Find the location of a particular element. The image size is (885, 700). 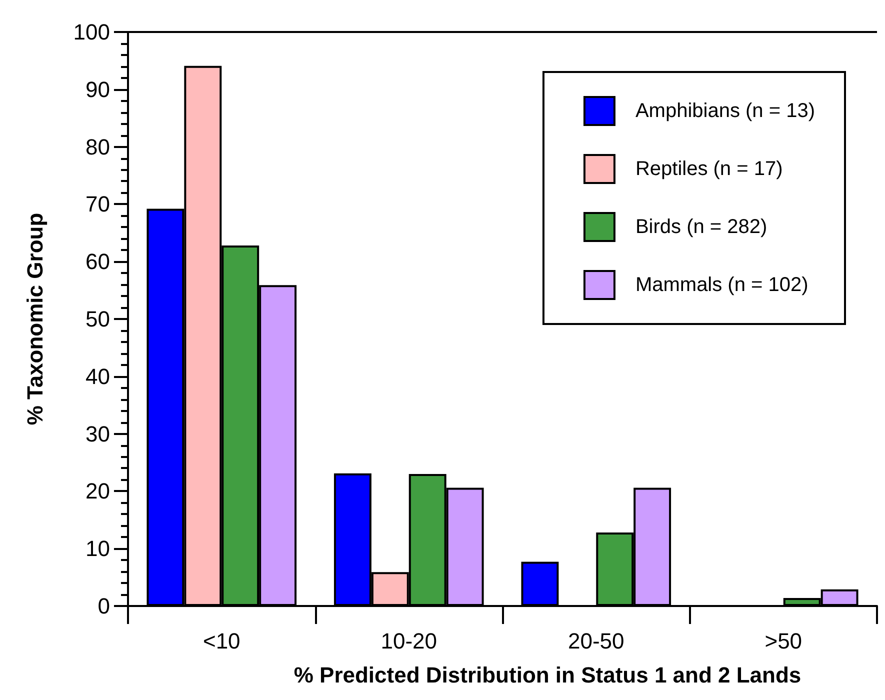

x-tick-label: >50 is located at coordinates (783, 641).